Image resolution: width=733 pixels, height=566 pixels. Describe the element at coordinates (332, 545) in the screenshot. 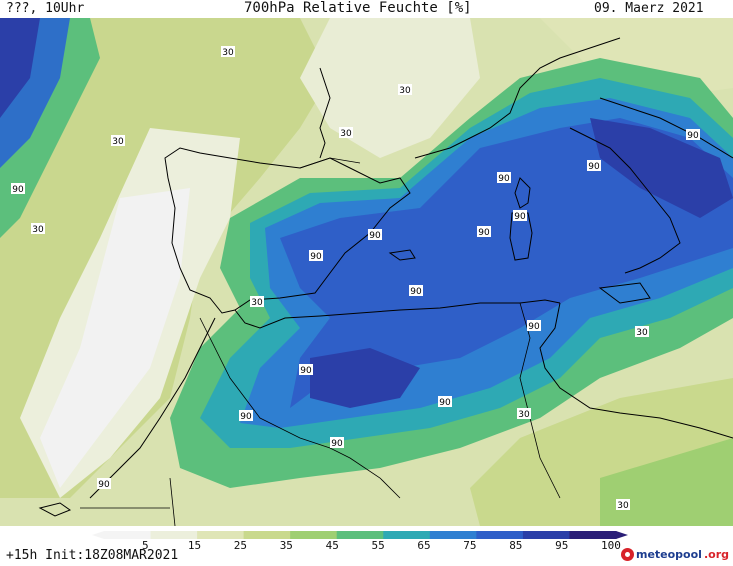

I see `colorbar-tick-label: 45` at that location.